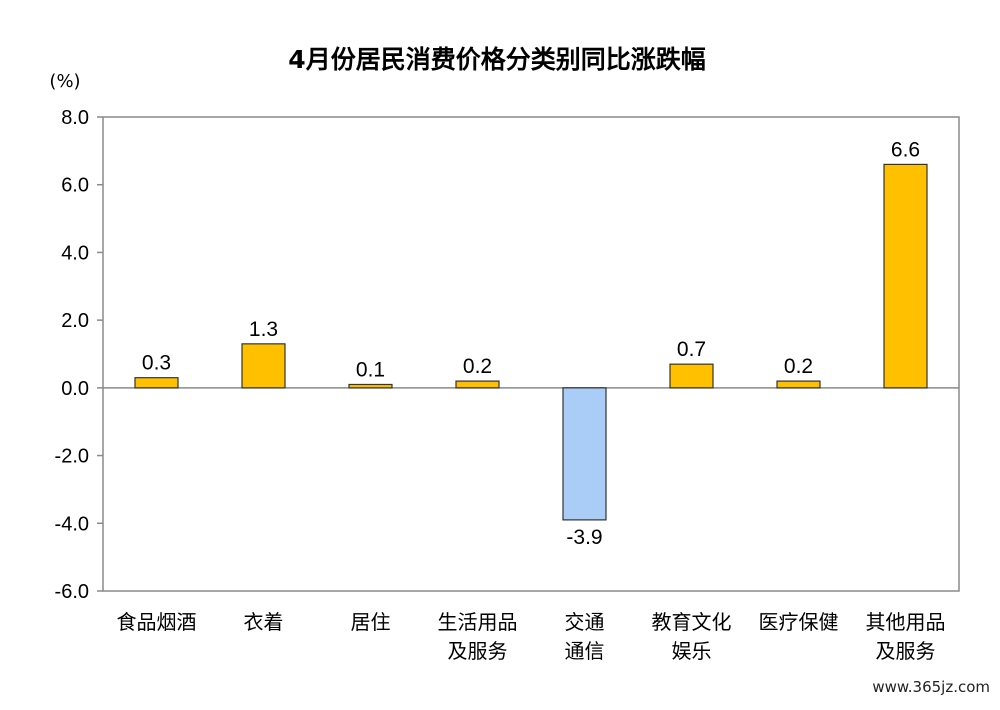  Describe the element at coordinates (371, 622) in the screenshot. I see `x-category-label: 居住` at that location.